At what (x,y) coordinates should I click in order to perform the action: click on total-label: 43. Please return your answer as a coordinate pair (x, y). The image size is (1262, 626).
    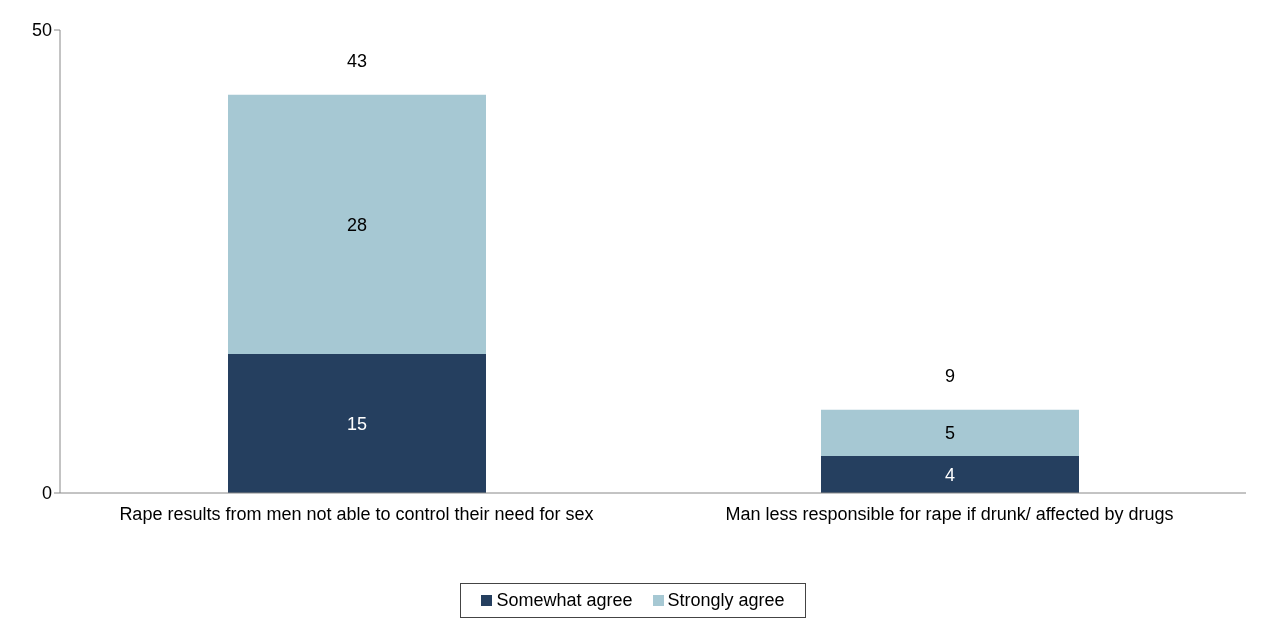
    Looking at the image, I should click on (357, 60).